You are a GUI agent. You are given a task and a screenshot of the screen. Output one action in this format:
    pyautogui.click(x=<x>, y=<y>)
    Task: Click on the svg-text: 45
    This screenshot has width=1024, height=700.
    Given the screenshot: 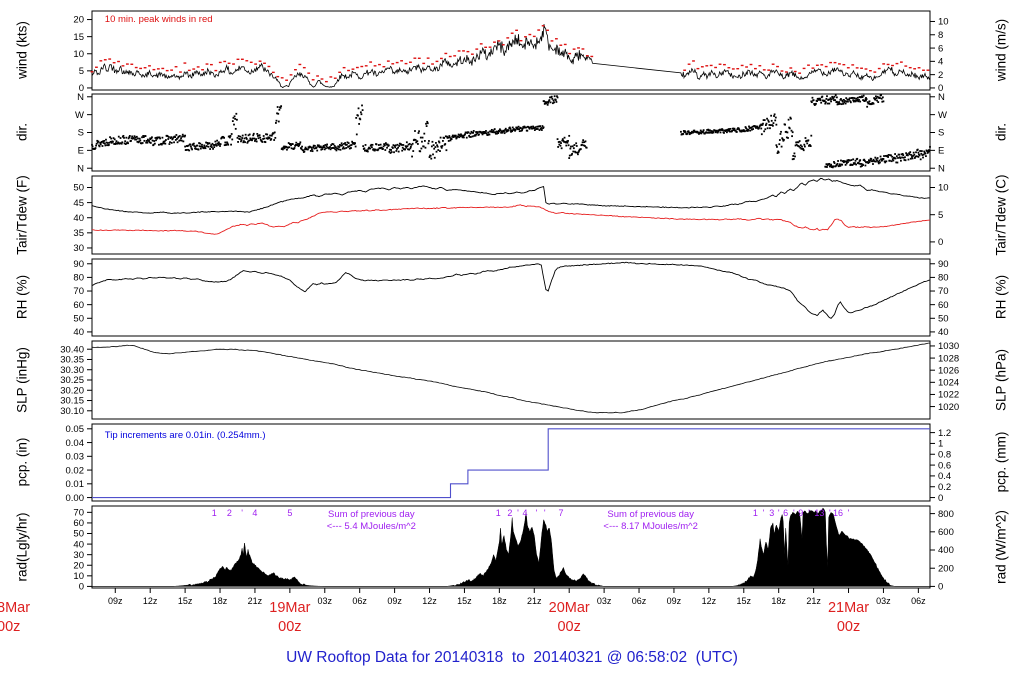 What is the action you would take?
    pyautogui.click(x=78, y=203)
    